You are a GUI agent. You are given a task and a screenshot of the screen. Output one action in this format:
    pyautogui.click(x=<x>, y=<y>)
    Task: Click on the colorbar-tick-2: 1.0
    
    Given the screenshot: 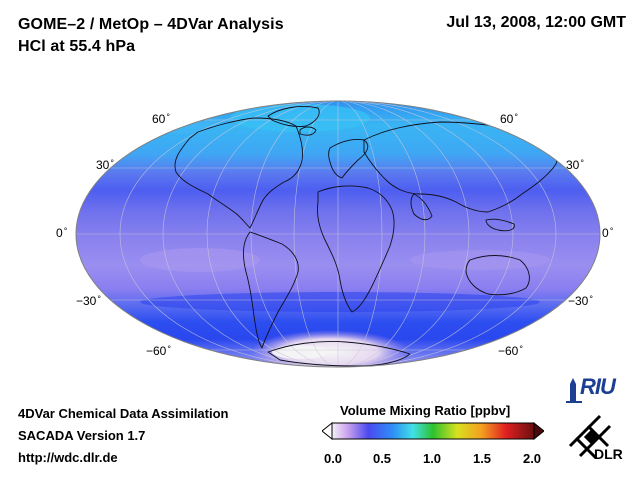 What is the action you would take?
    pyautogui.click(x=432, y=458)
    